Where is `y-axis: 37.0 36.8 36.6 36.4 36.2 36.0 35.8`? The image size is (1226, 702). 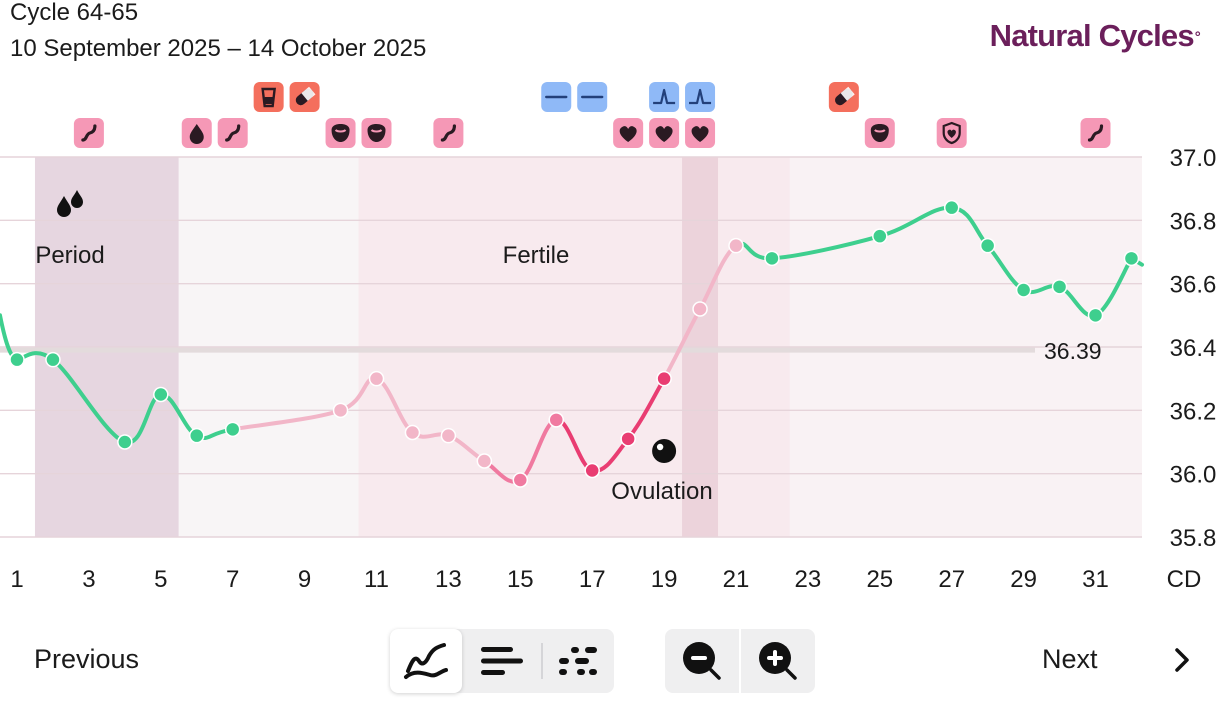 y-axis: 37.0 36.8 36.6 36.4 36.2 36.0 35.8 is located at coordinates (1193, 348).